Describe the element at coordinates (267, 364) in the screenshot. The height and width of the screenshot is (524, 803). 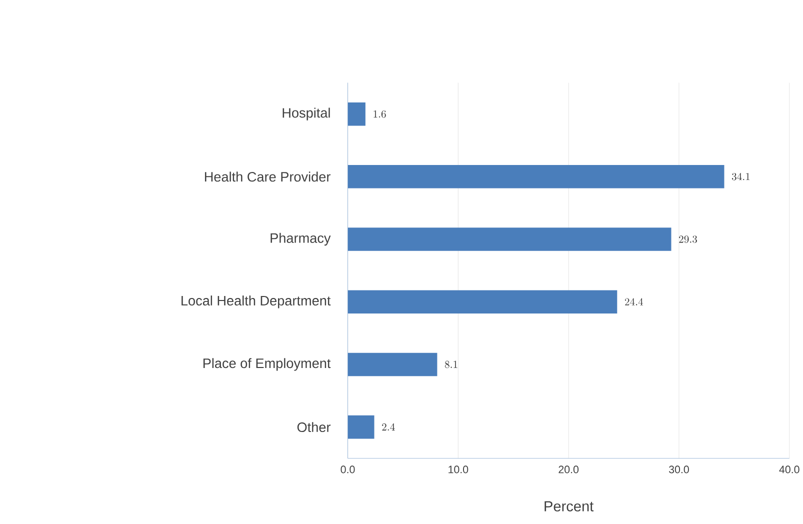
I see `y-tick-label: Place of Employment` at that location.